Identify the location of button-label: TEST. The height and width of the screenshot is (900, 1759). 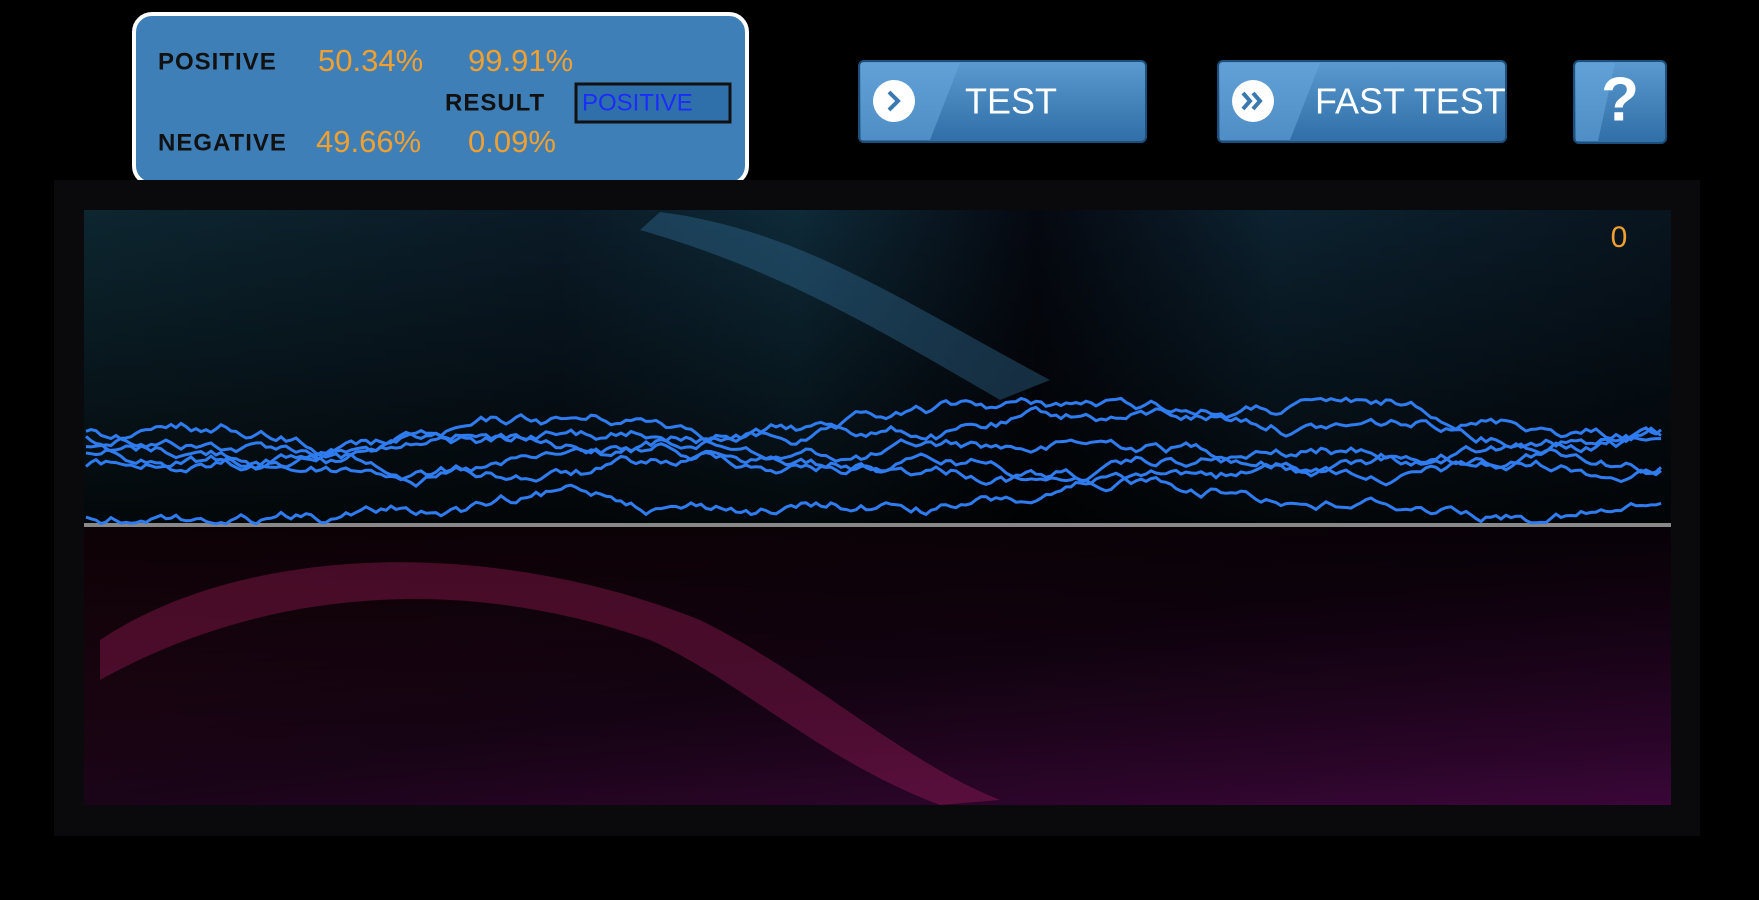
(1011, 101).